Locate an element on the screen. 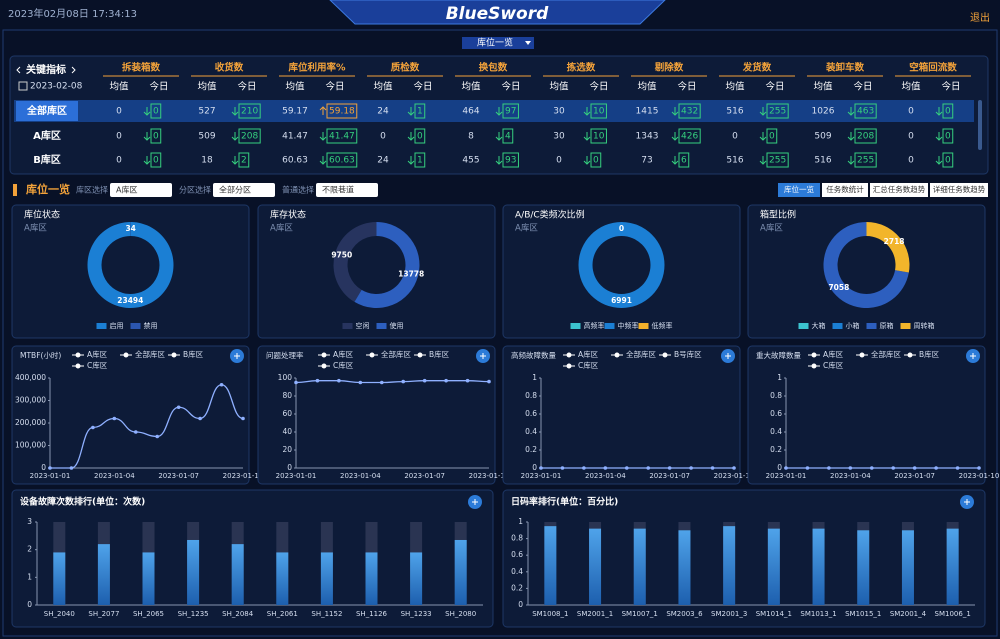 Image resolution: width=1000 pixels, height=639 pixels. section-button-label: 汇总任务数趋势 is located at coordinates (899, 189).